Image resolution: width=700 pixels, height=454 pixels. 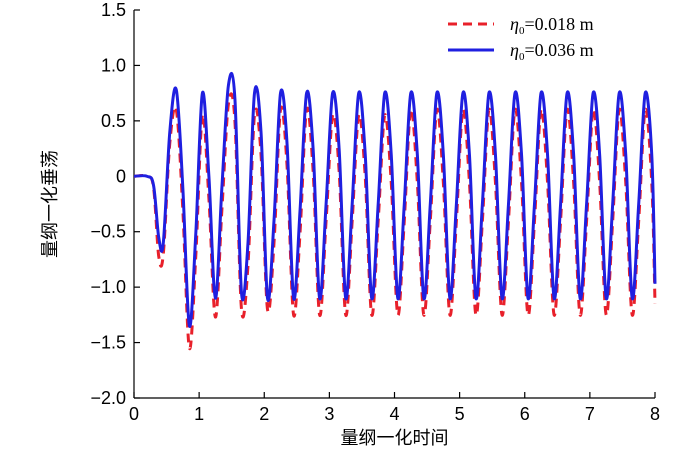 What do you see at coordinates (199, 414) in the screenshot?
I see `x-tick-label: 1` at bounding box center [199, 414].